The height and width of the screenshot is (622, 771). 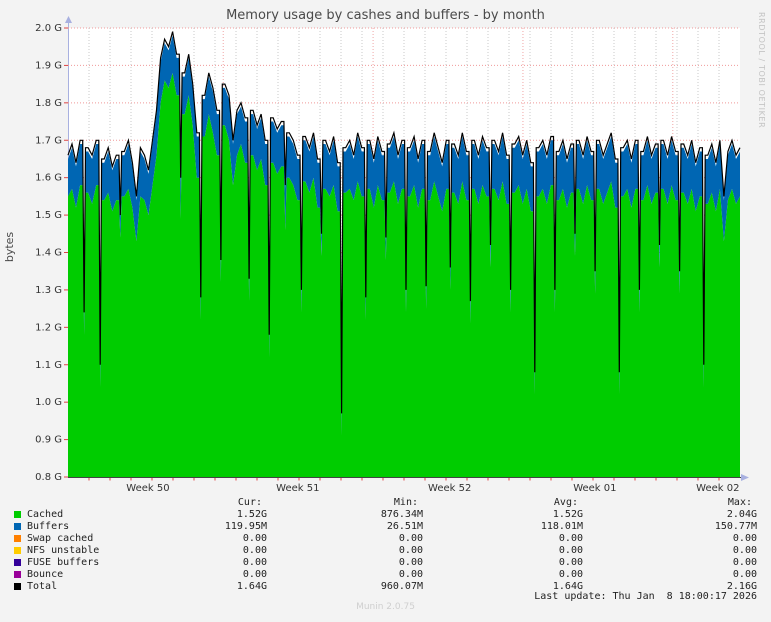 I want to click on legend-cur: 1.64G, so click(x=251, y=586).